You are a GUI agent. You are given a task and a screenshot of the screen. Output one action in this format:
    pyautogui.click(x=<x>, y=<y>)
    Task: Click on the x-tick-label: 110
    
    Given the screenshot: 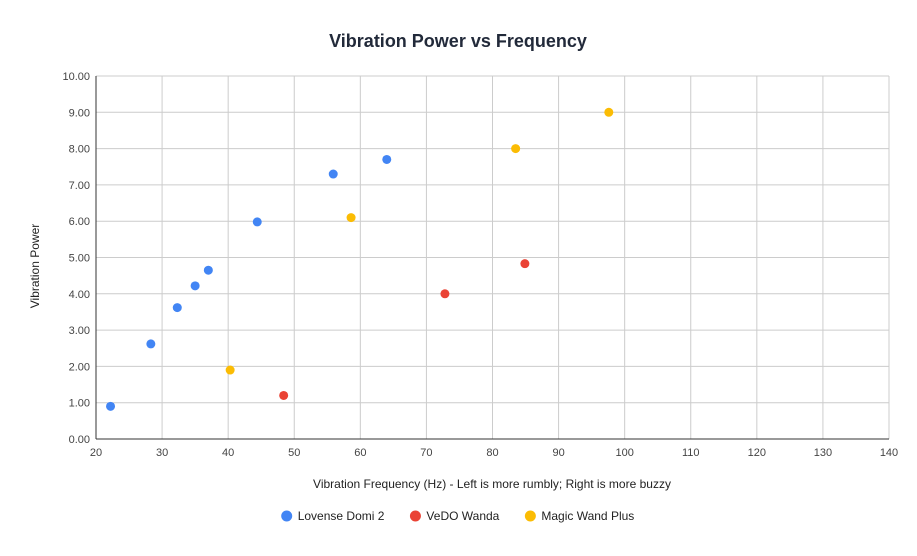 What is the action you would take?
    pyautogui.click(x=691, y=453)
    